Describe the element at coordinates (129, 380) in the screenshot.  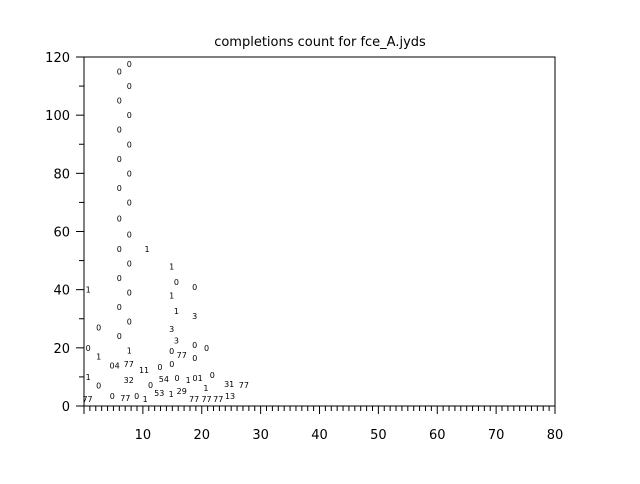
I see `point-label: 32` at that location.